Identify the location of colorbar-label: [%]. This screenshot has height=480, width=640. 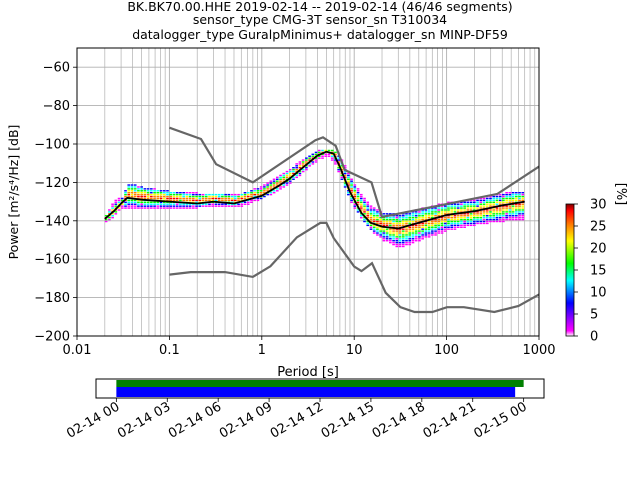
(620, 194).